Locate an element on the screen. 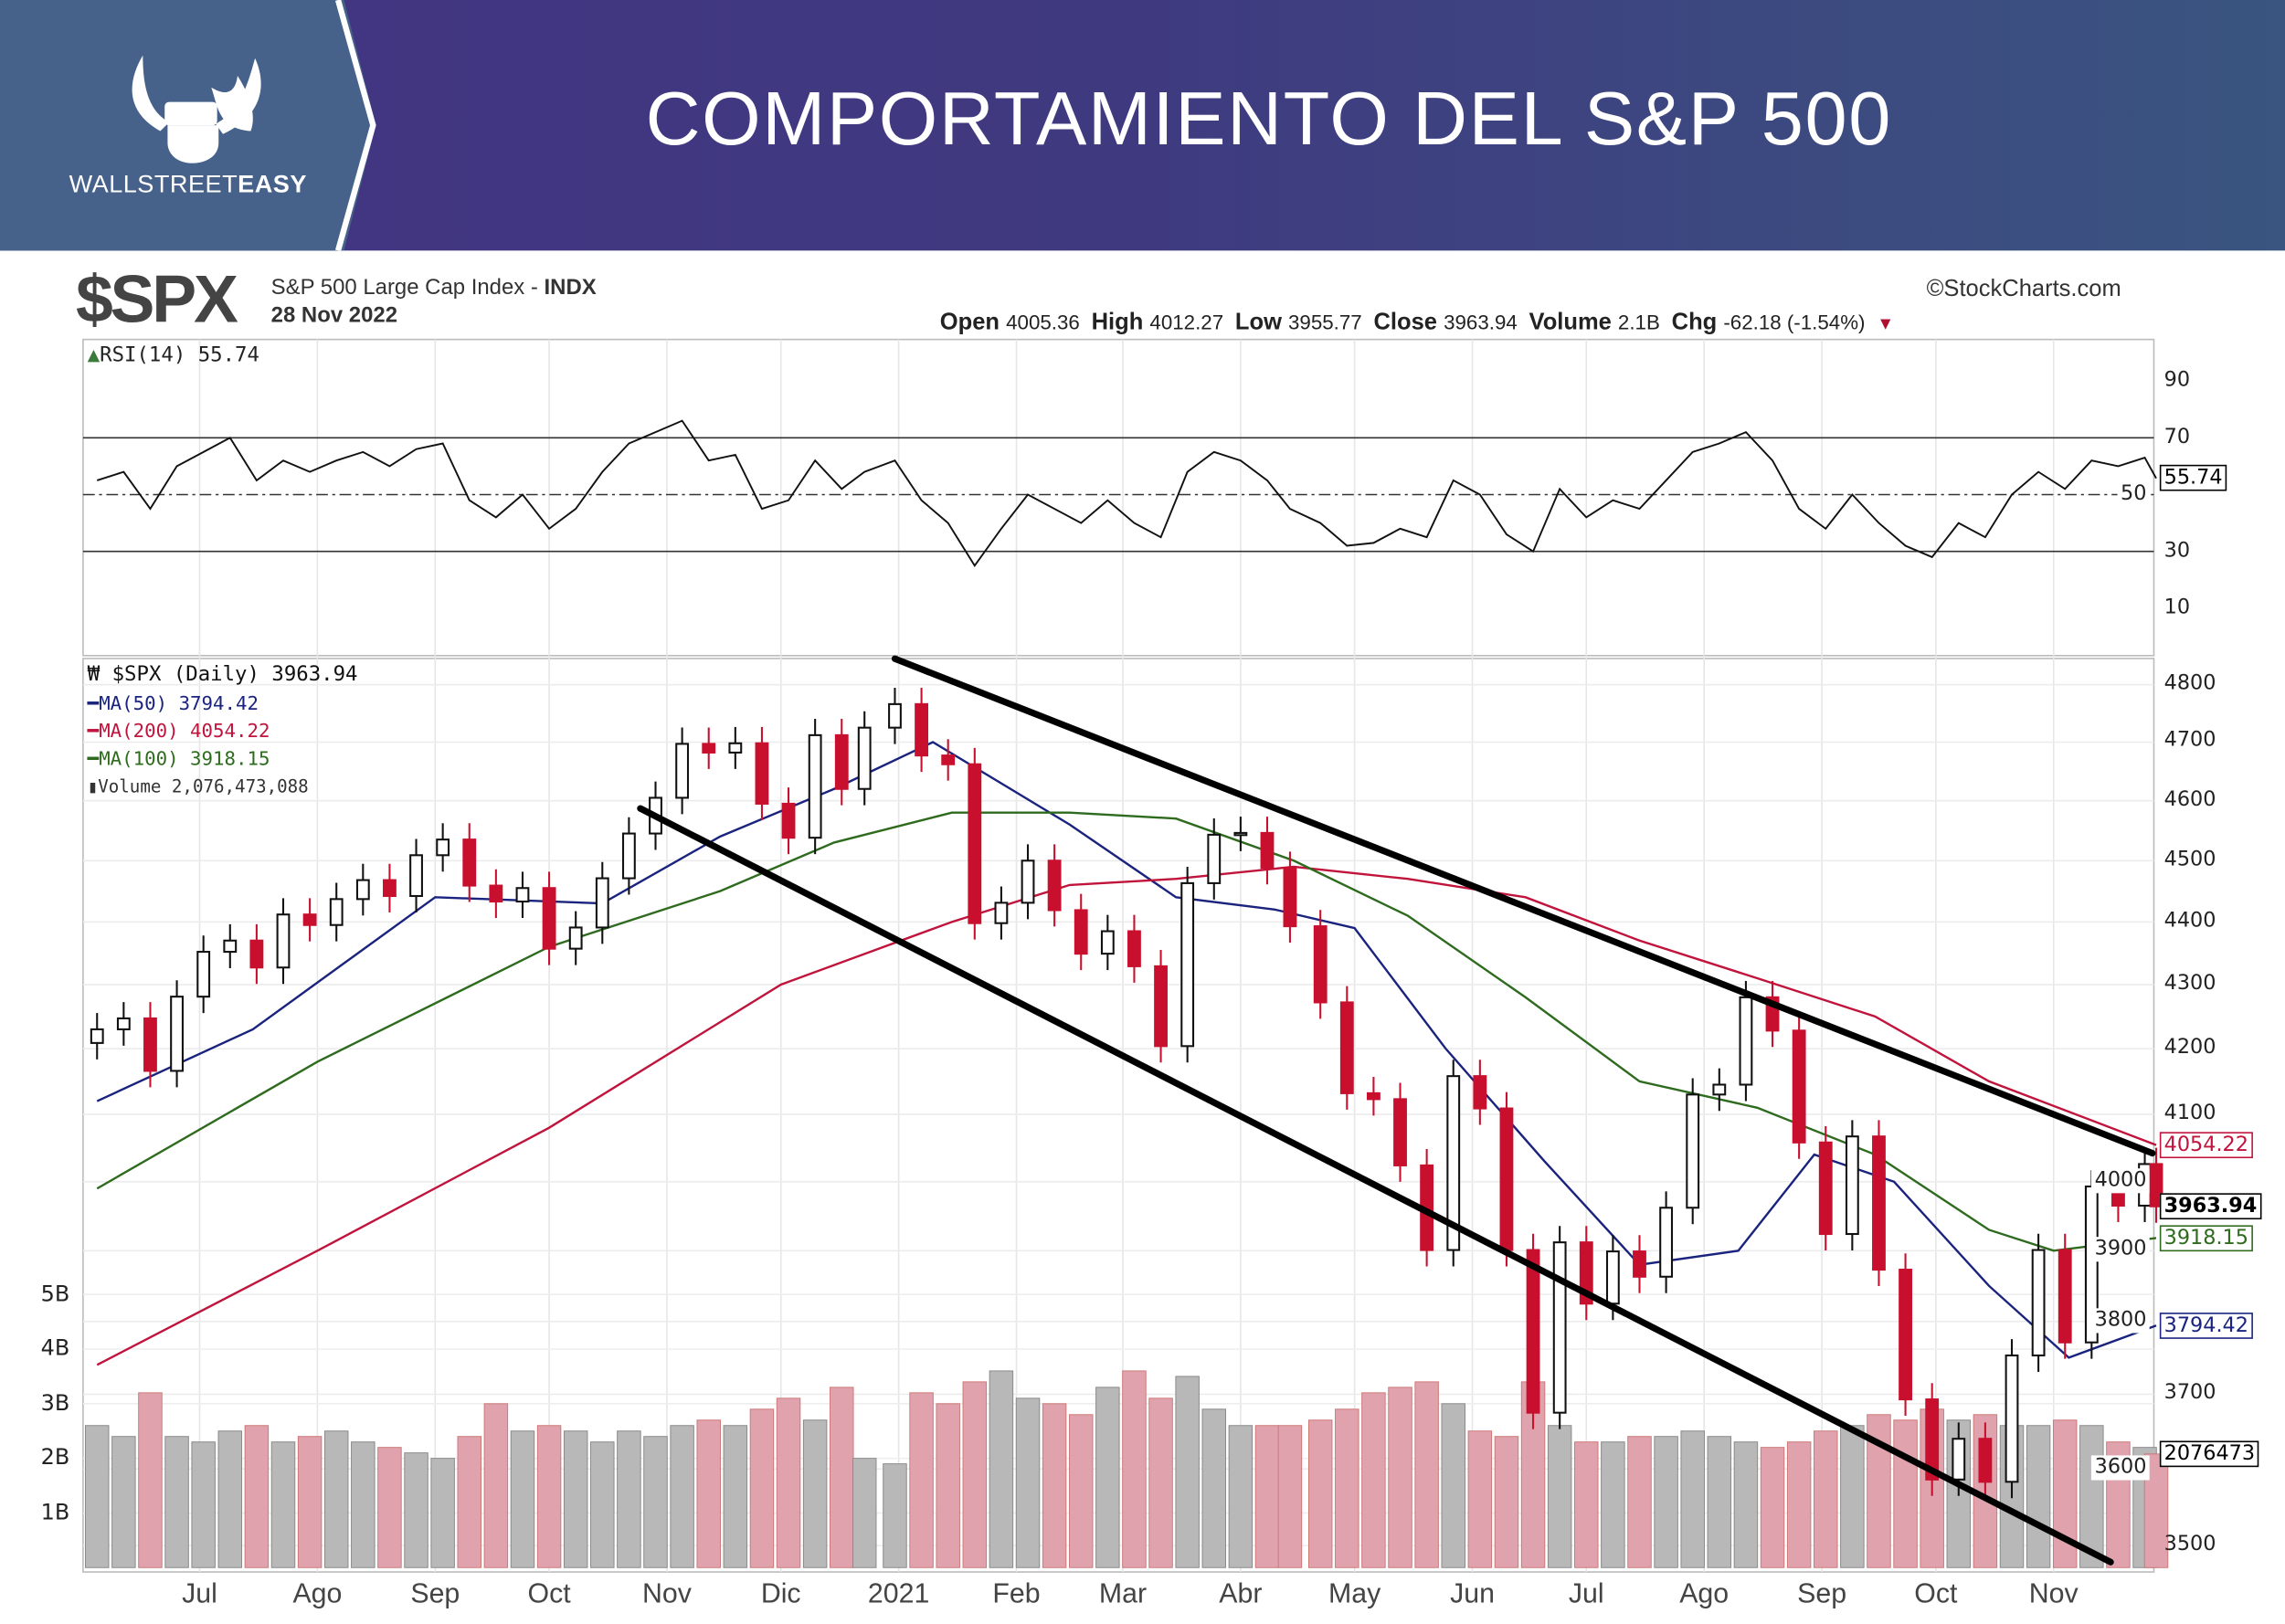 This screenshot has width=2285, height=1624. volume-legend: ▮Volume 2,076,473,088 is located at coordinates (198, 787).